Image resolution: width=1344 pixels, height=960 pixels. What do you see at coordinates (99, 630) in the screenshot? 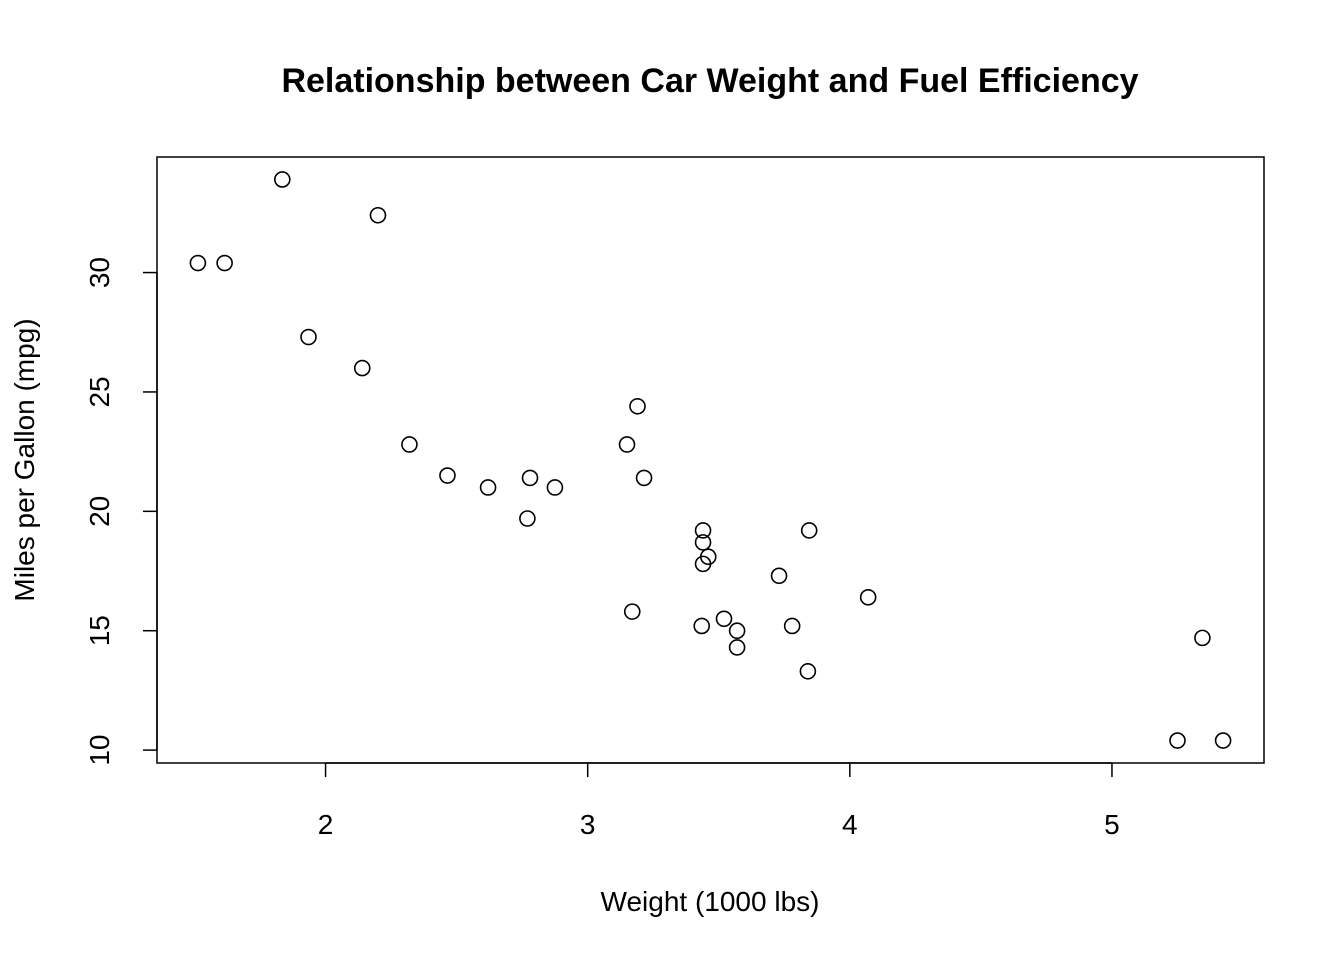
I see `y-tick-label: 15` at bounding box center [99, 630].